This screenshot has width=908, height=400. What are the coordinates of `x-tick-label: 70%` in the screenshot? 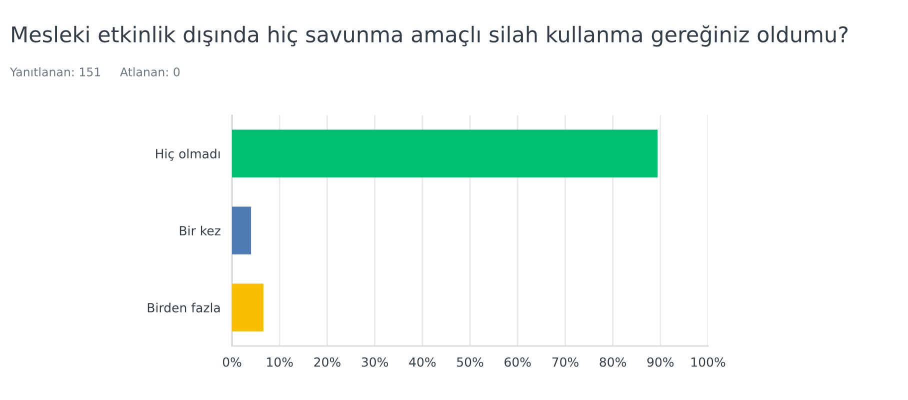 It's located at (565, 362).